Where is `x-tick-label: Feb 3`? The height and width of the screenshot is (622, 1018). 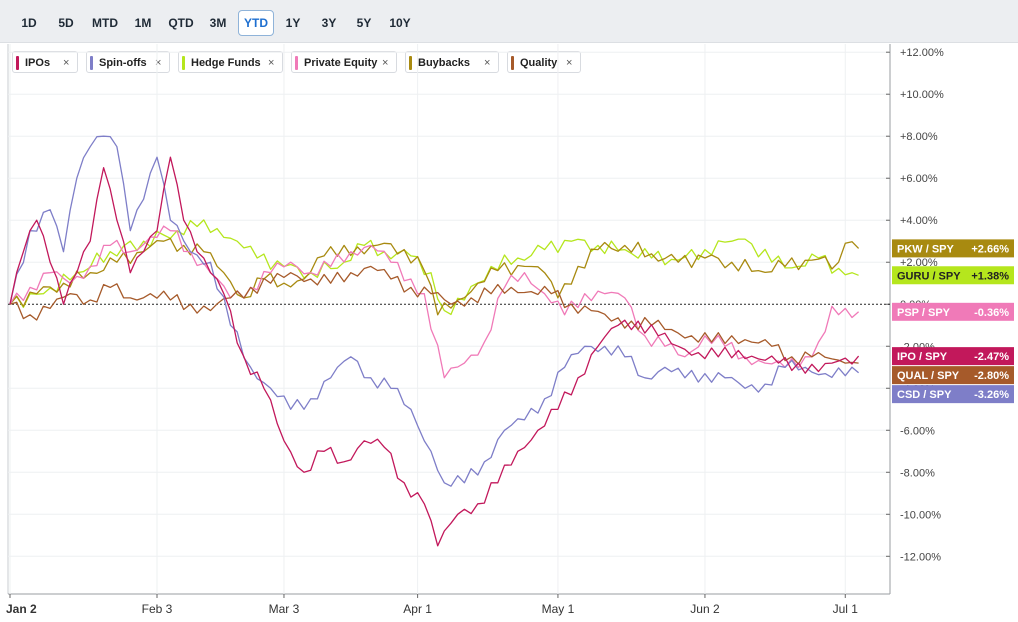 x-tick-label: Feb 3 is located at coordinates (157, 609).